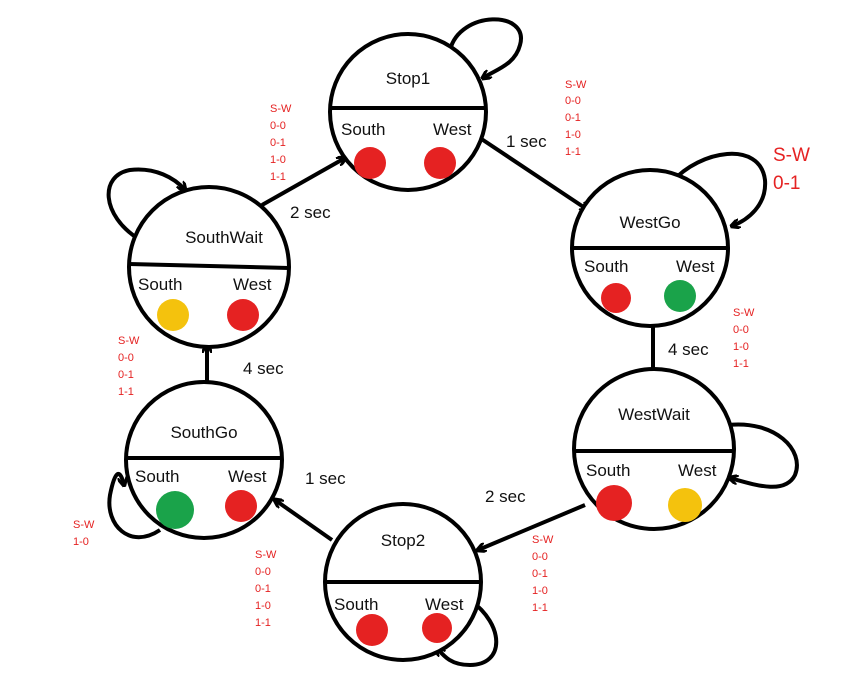  I want to click on self-loop-southgo, so click(134, 506).